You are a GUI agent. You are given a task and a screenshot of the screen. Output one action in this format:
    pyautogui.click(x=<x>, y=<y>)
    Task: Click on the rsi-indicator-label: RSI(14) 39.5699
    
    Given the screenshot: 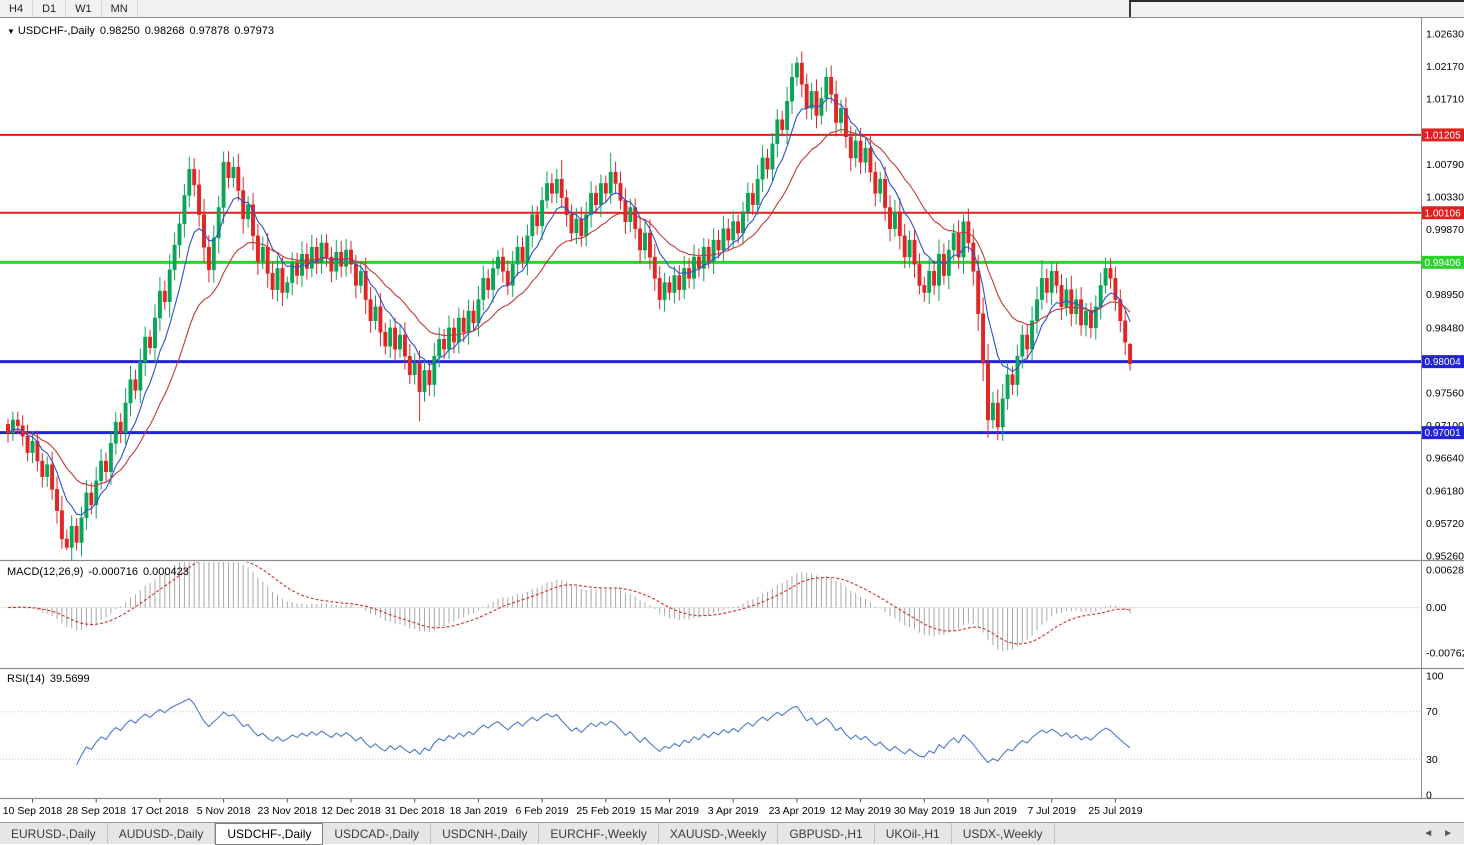 What is the action you would take?
    pyautogui.click(x=51, y=679)
    